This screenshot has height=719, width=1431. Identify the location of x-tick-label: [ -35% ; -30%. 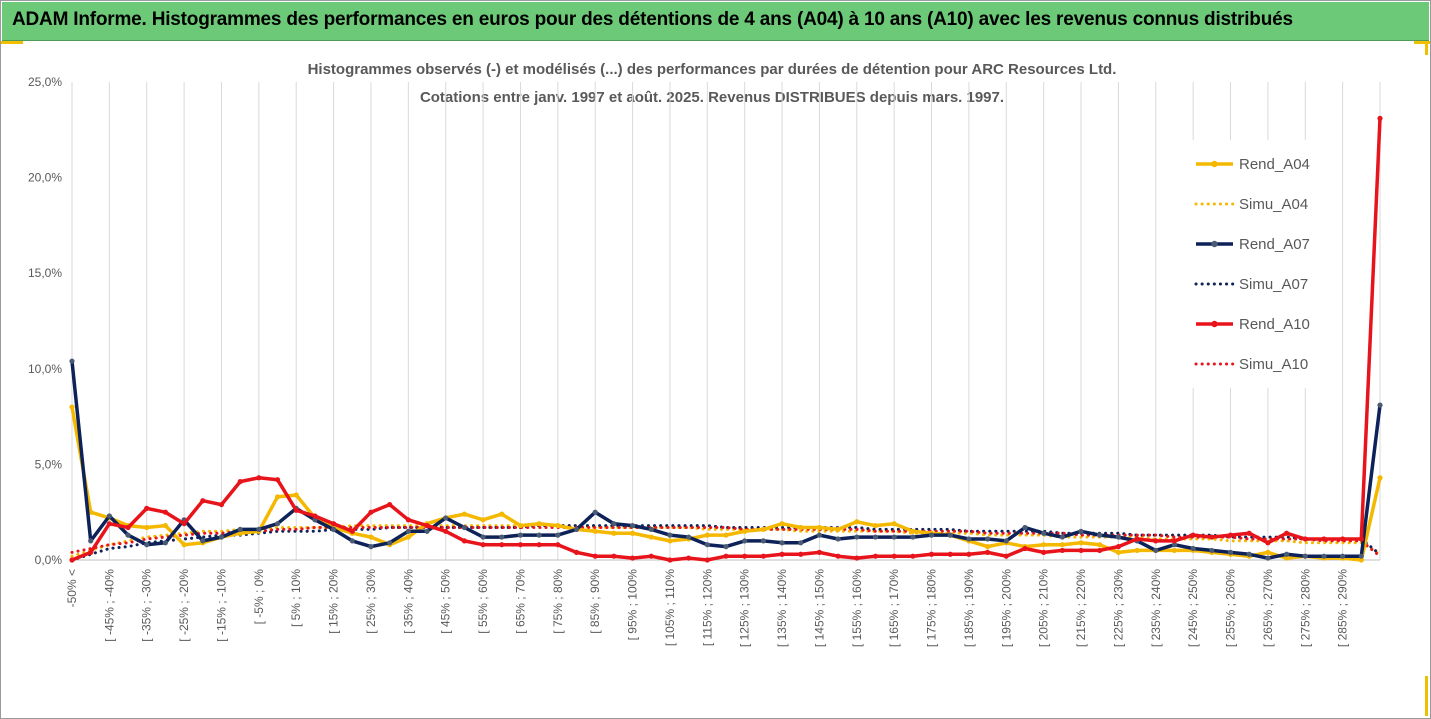
(147, 605).